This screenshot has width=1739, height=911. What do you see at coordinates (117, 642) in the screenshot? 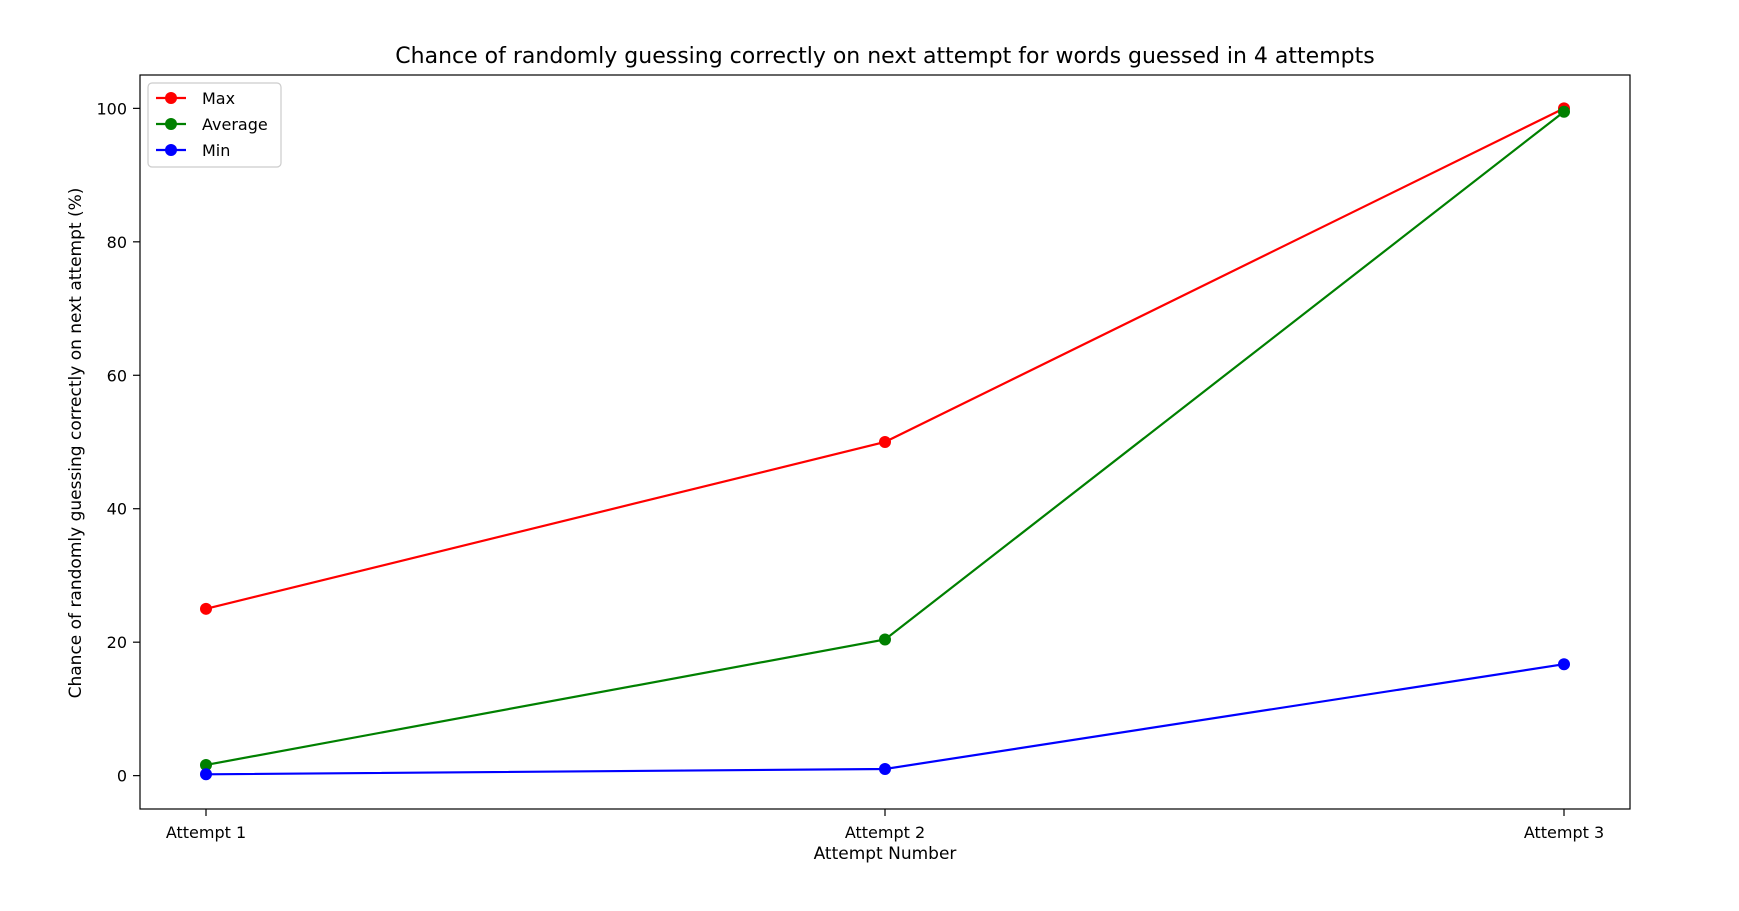
I see `y-tick-label: 20` at bounding box center [117, 642].